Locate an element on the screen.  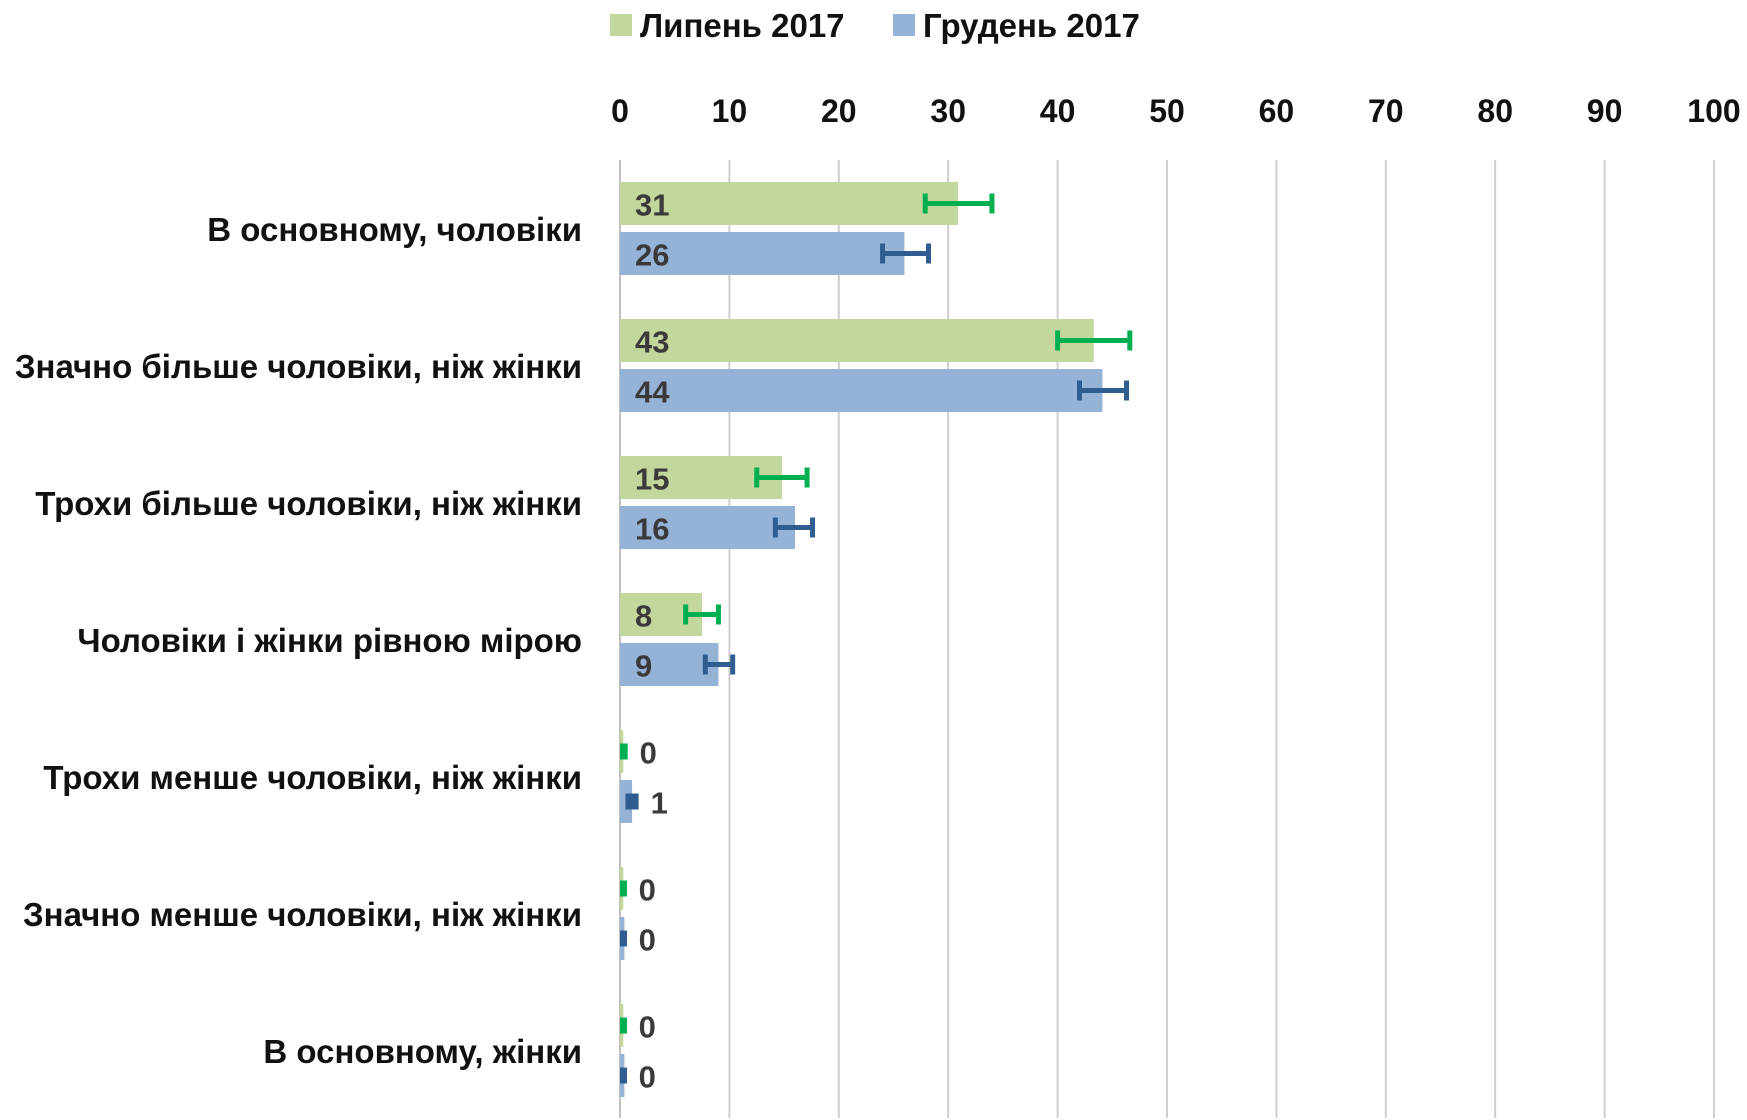
x-tick-label-100: 100 is located at coordinates (1713, 111).